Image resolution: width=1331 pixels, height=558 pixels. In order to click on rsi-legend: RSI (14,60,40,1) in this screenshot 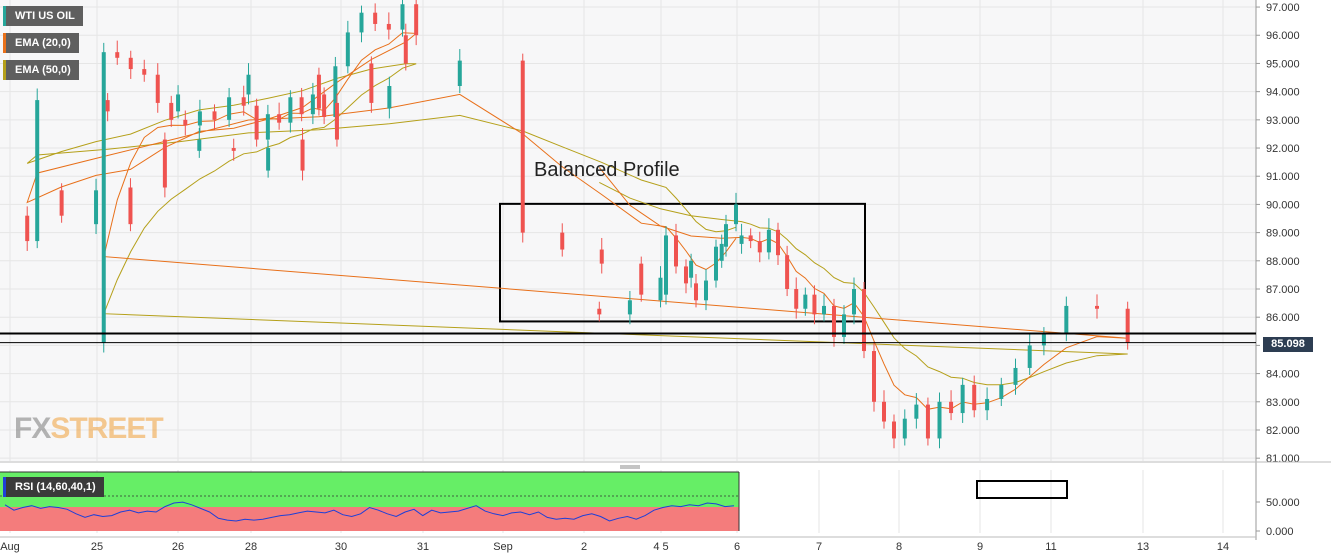, I will do `click(53, 487)`.